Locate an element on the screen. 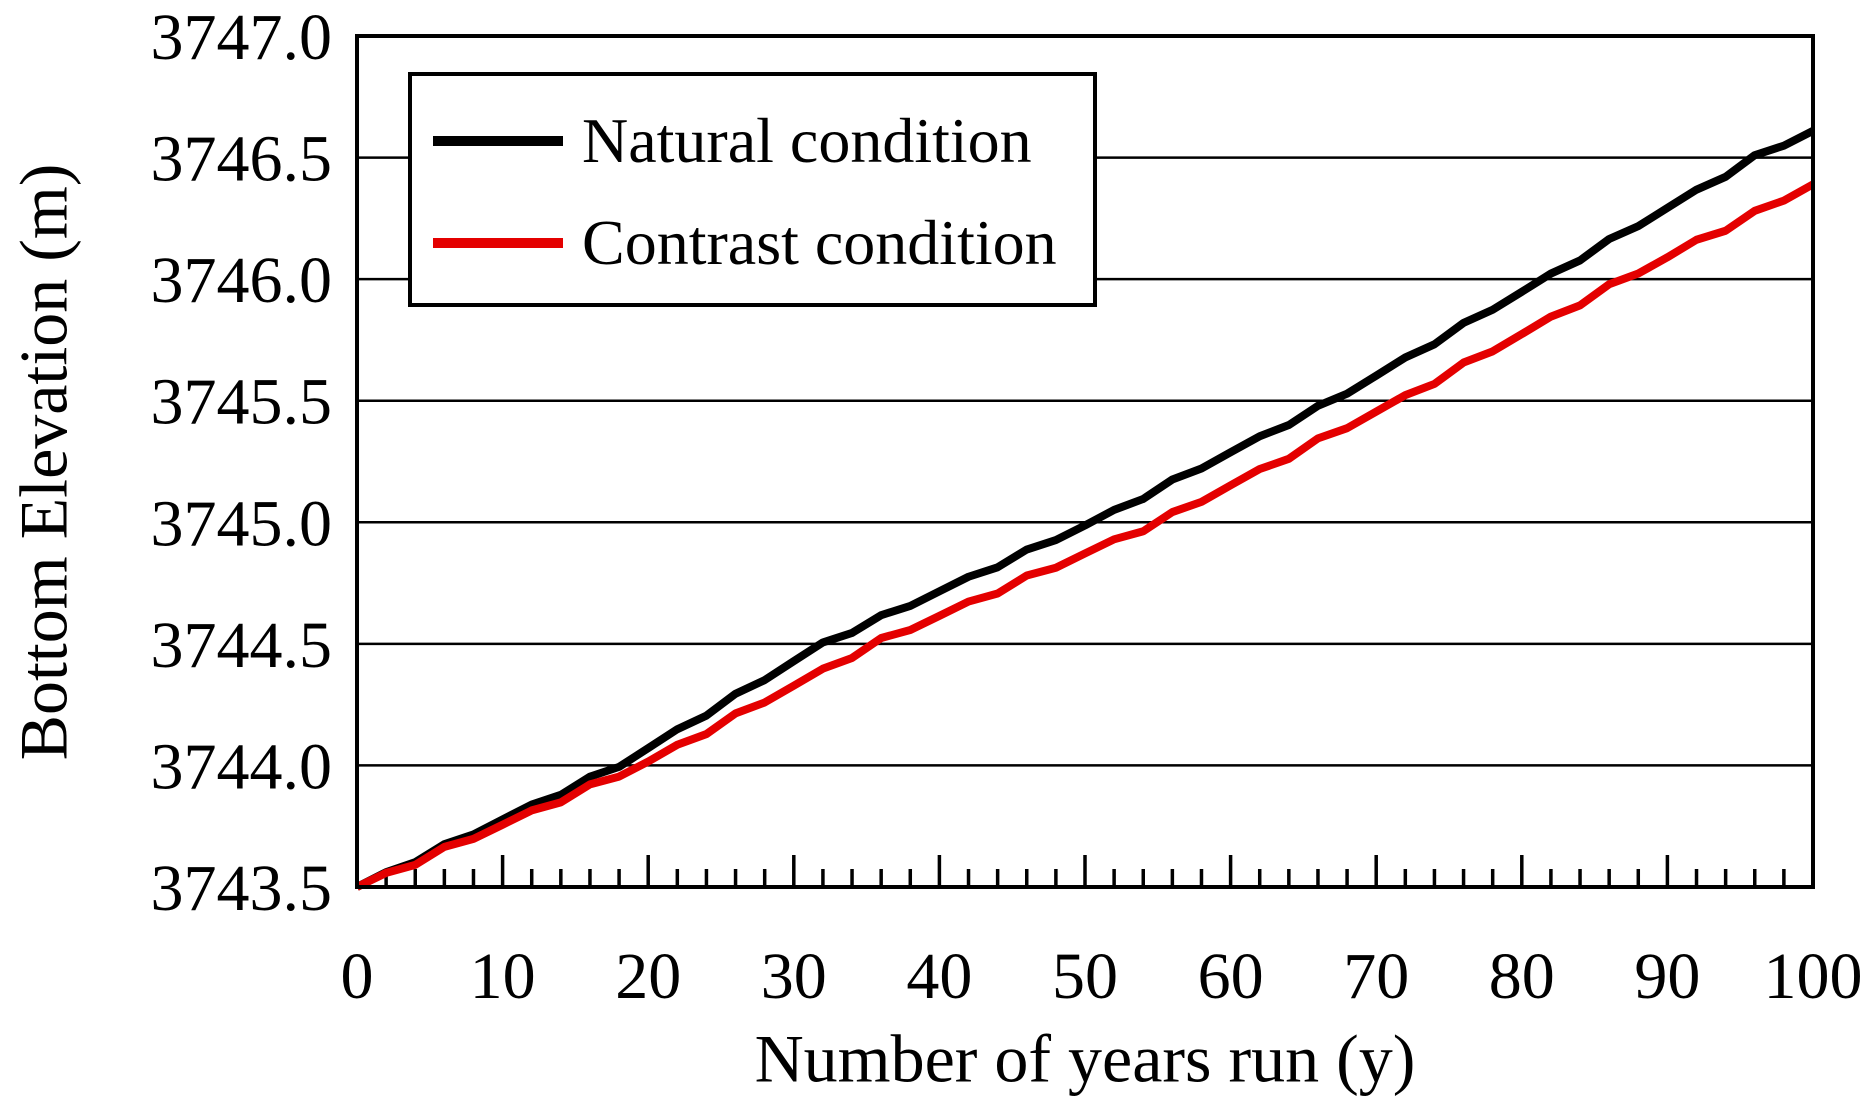  contrast-line-swatch is located at coordinates (498, 243).